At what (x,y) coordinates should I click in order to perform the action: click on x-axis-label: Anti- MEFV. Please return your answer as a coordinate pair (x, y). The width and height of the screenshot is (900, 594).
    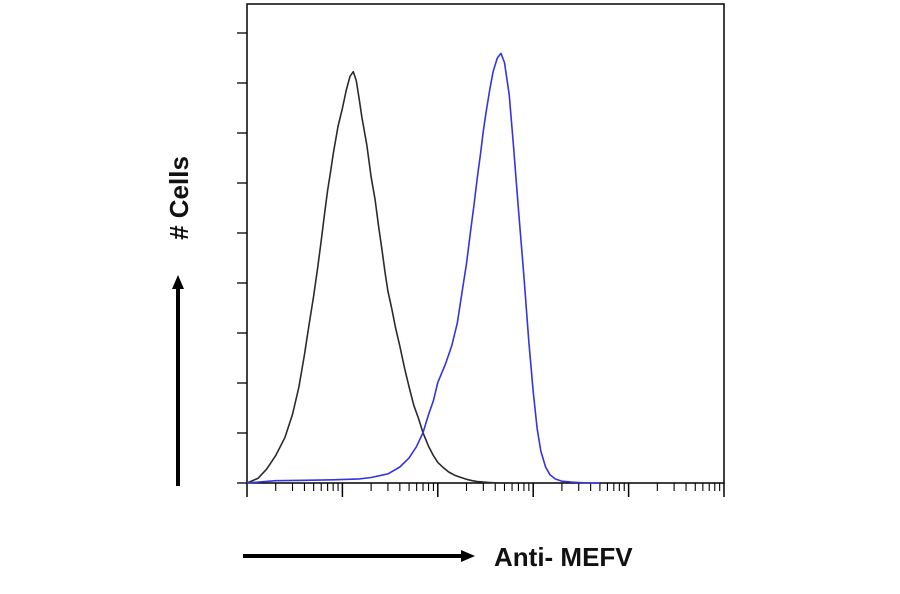
    Looking at the image, I should click on (563, 557).